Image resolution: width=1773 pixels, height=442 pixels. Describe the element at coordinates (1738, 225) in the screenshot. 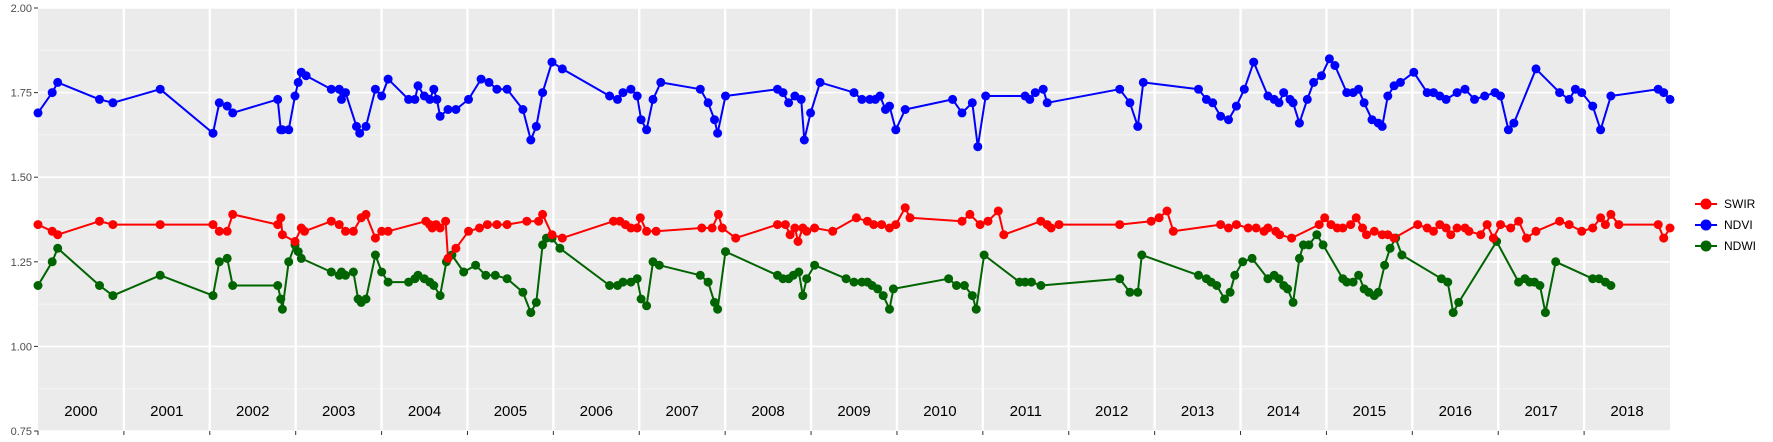

I see `legend-label: NDVI` at that location.